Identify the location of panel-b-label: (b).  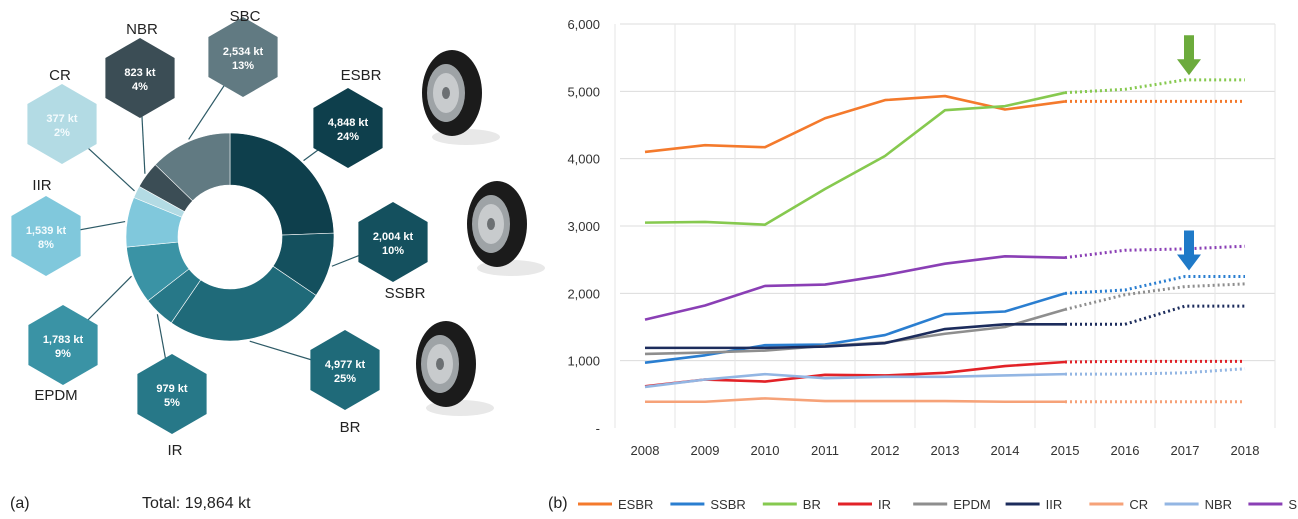
(558, 503).